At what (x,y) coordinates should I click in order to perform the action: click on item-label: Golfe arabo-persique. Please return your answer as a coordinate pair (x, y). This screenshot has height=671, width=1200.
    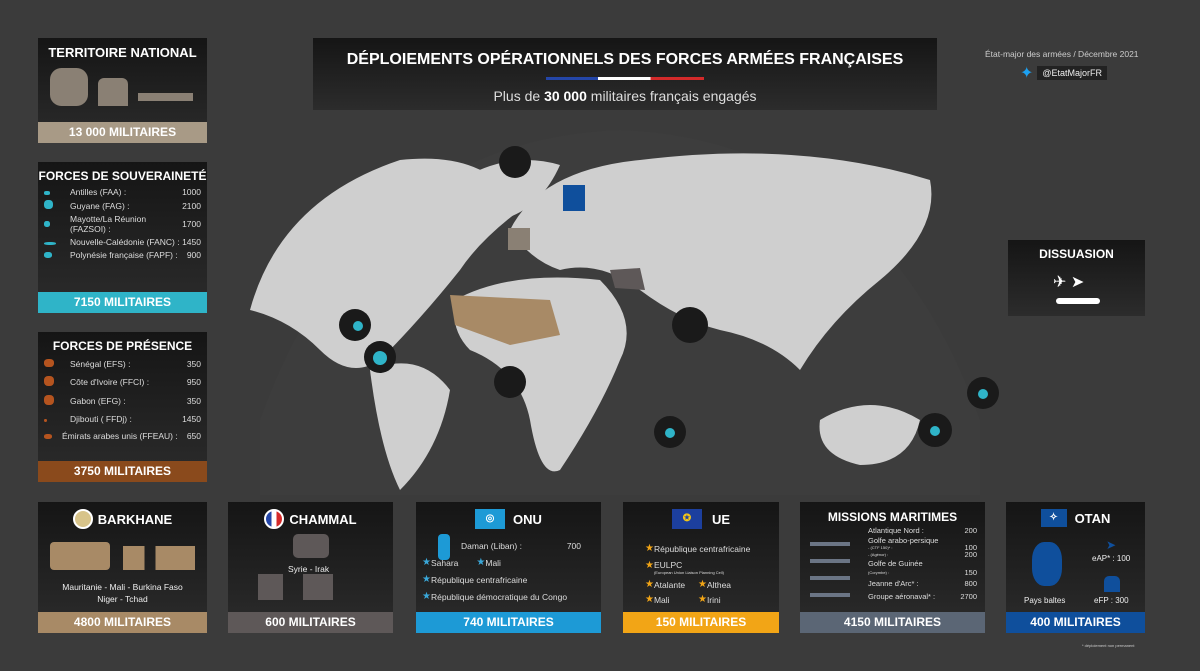
    Looking at the image, I should click on (903, 540).